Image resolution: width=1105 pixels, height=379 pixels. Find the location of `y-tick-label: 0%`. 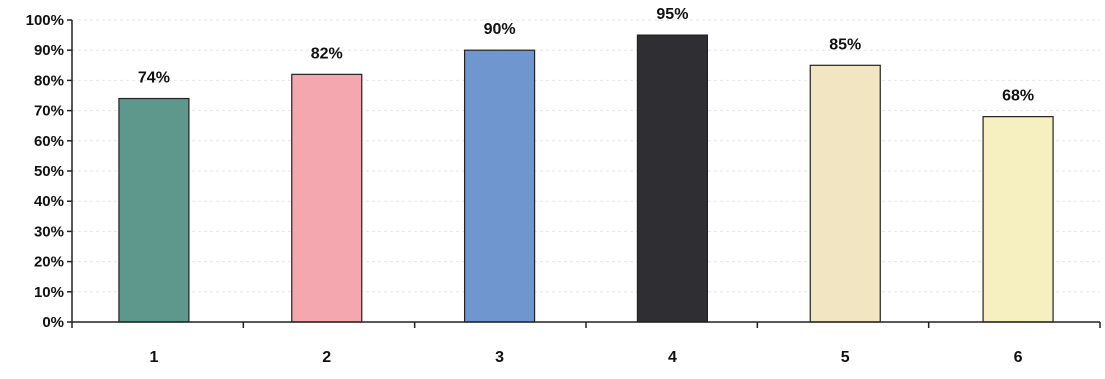

y-tick-label: 0% is located at coordinates (53, 322).